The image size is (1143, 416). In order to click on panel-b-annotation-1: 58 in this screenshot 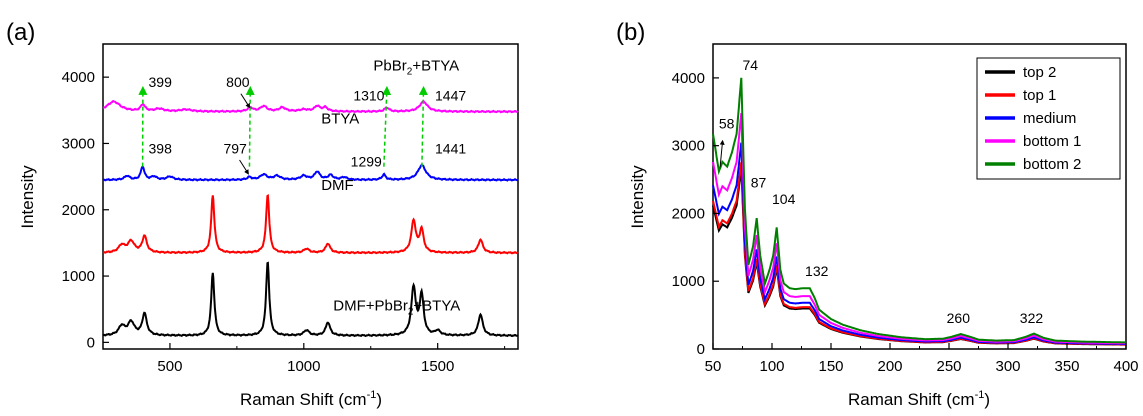, I will do `click(727, 124)`.